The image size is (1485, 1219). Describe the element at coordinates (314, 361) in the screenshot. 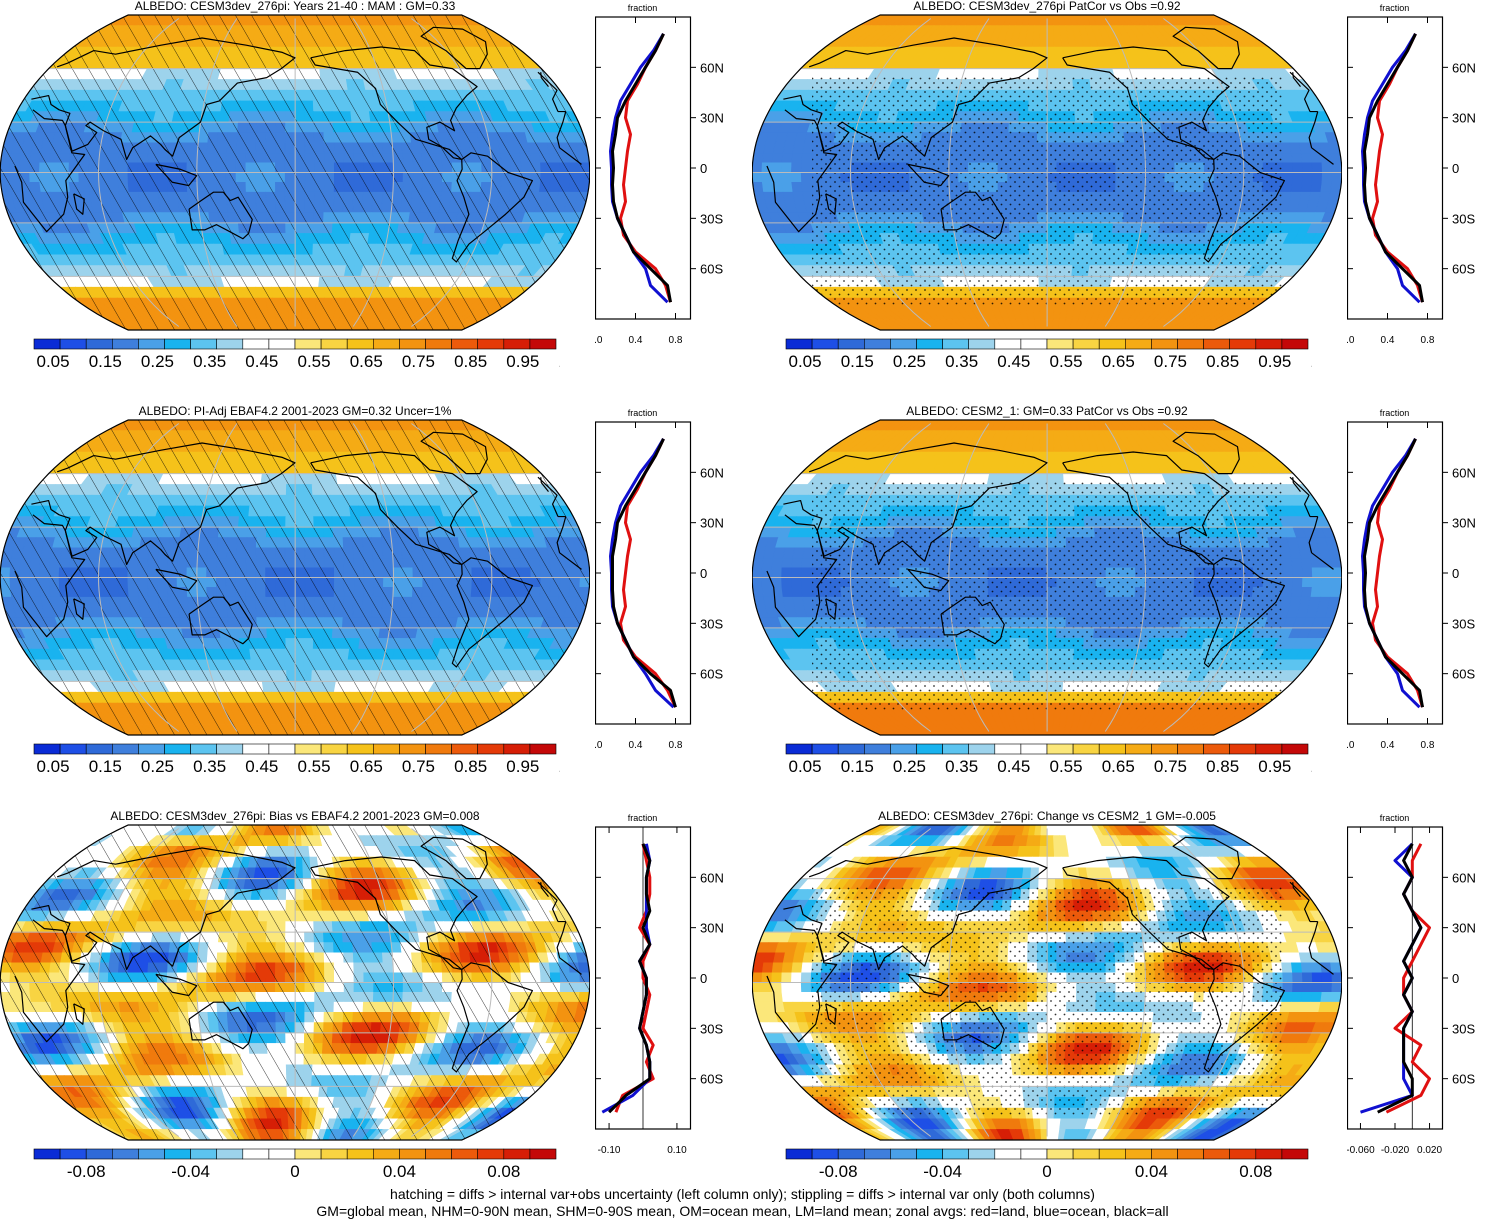

I see `colorbar-label: 0.55` at that location.